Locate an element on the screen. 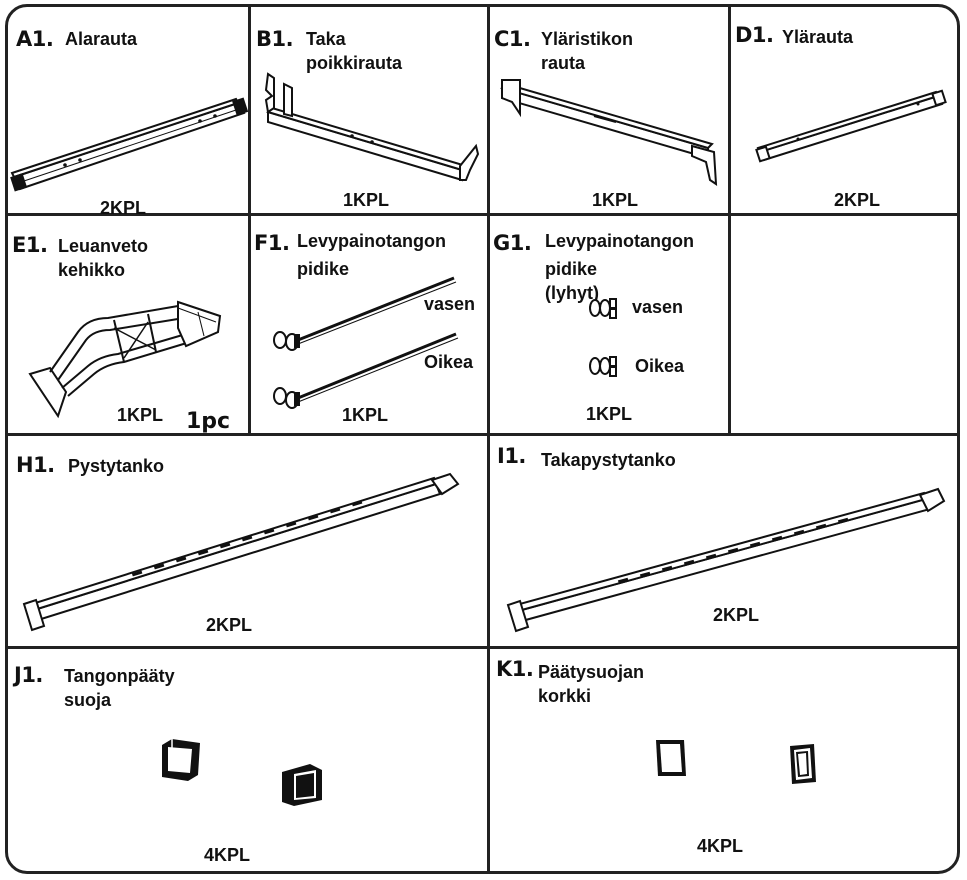  part-name: Ylärauta is located at coordinates (818, 37).